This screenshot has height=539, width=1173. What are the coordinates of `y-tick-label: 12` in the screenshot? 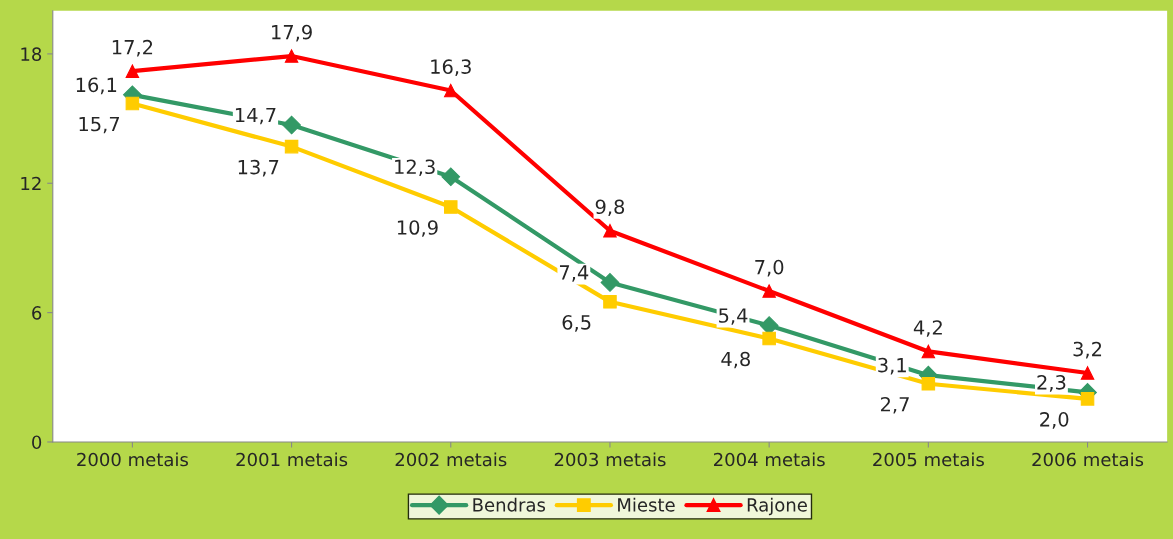 It's located at (31, 183).